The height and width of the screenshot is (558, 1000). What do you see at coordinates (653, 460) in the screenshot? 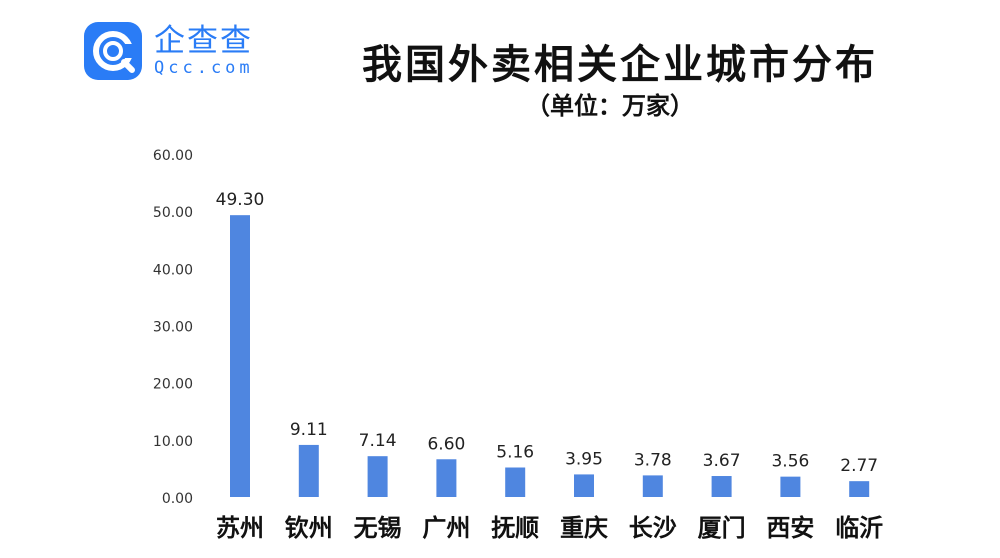
I see `bar-value-label: 3.78` at bounding box center [653, 460].